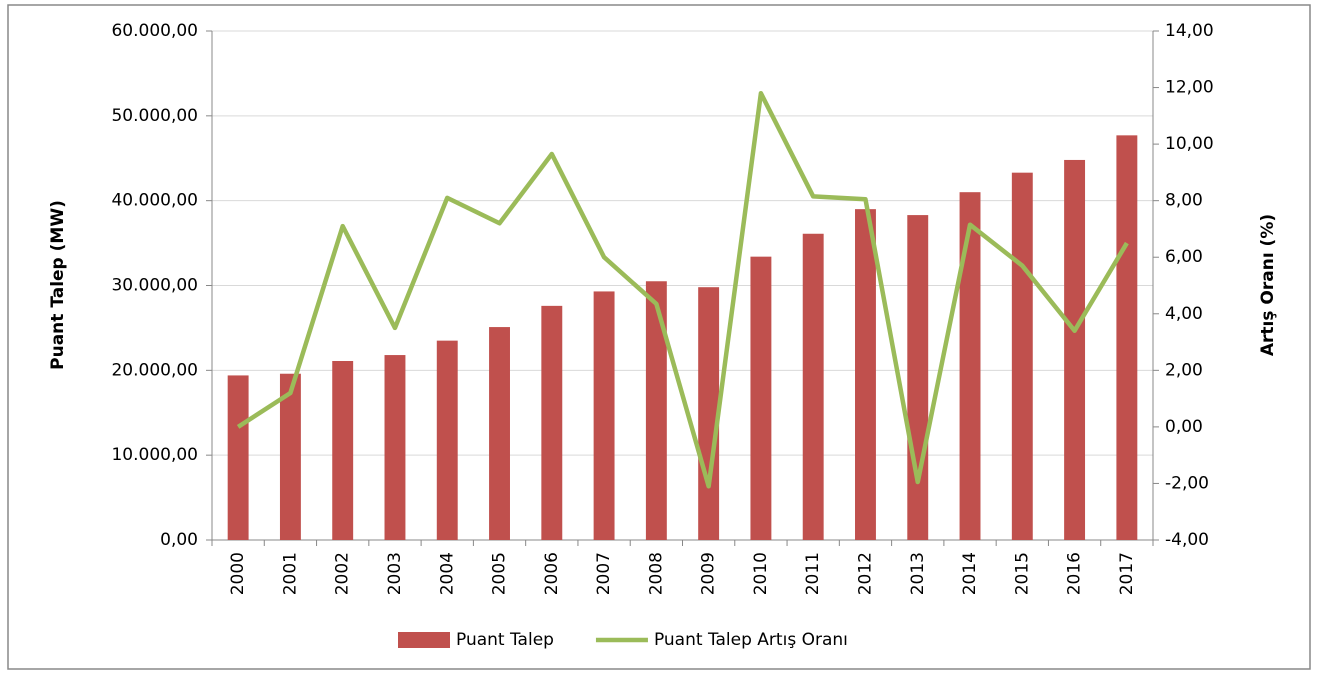 This screenshot has height=682, width=1319. What do you see at coordinates (1189, 144) in the screenshot?
I see `y2-tick-label: 10,00` at bounding box center [1189, 144].